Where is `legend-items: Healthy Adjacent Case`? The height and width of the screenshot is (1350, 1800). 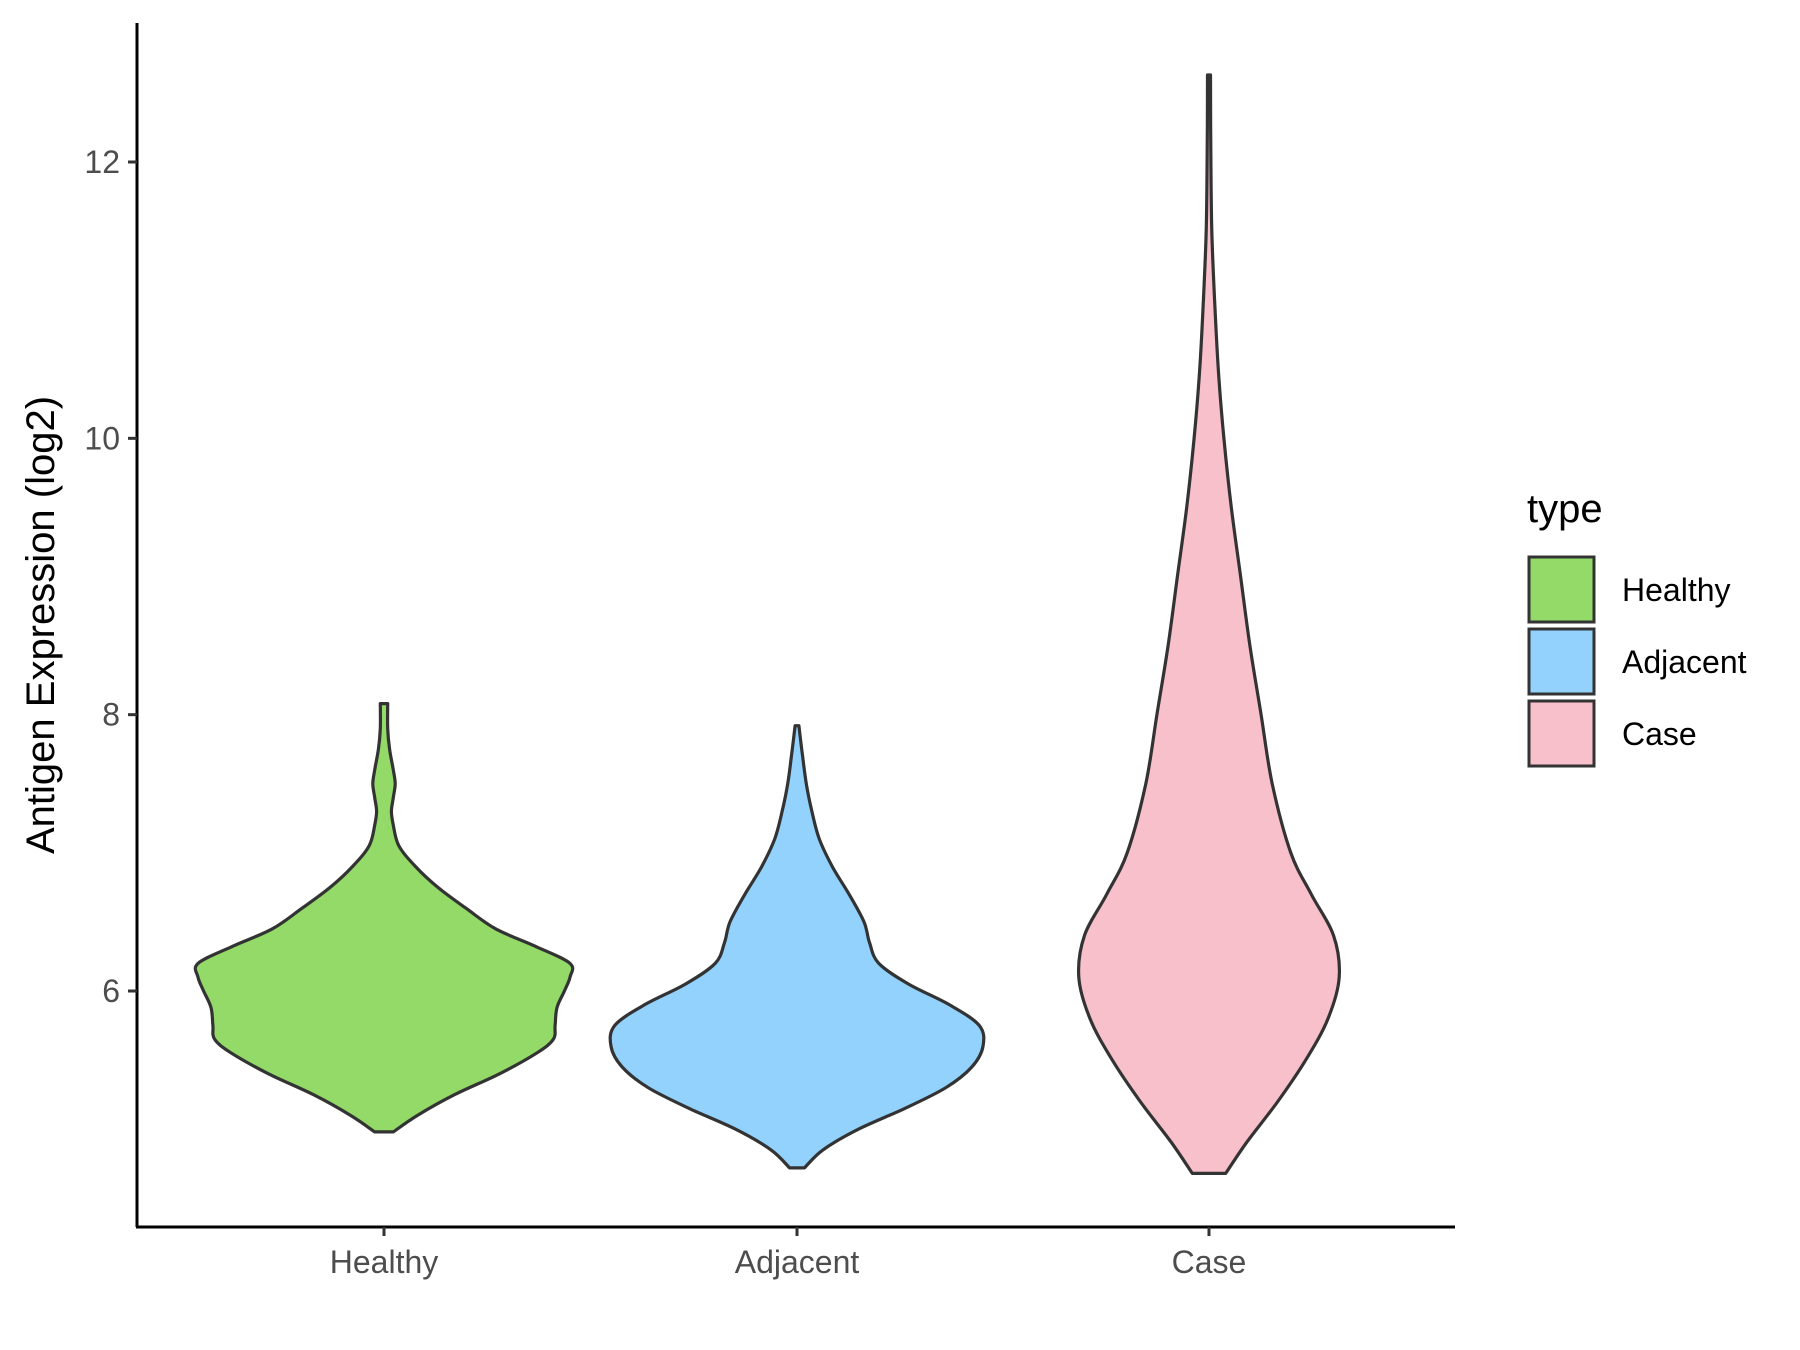
legend-items: Healthy Adjacent Case is located at coordinates (1637, 661).